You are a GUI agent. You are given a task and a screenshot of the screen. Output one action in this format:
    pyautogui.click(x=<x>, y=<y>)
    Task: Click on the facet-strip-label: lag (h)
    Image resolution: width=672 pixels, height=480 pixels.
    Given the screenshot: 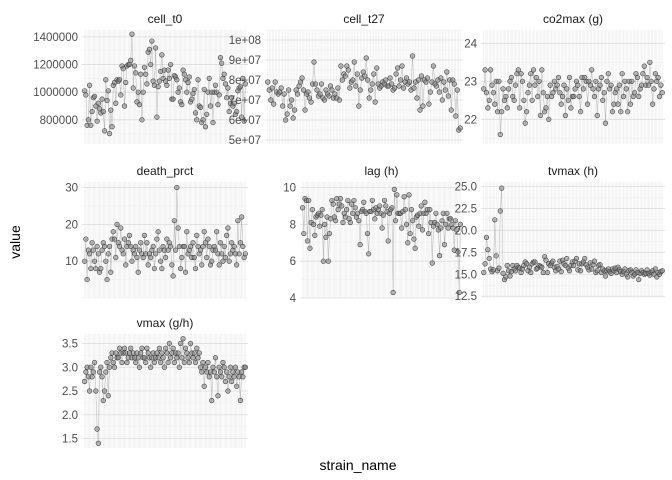 What is the action you would take?
    pyautogui.click(x=381, y=171)
    